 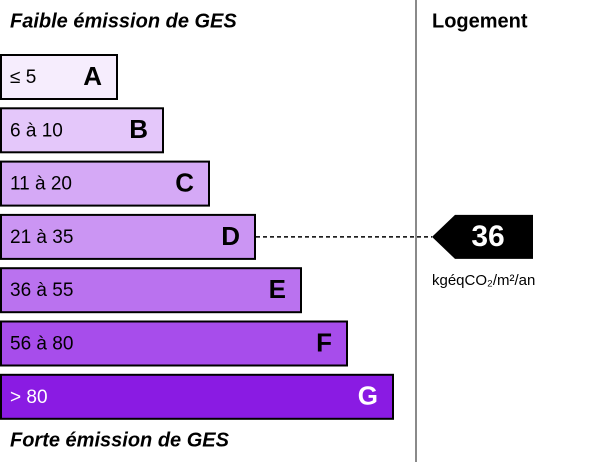 I want to click on class-range: 21 à 35, so click(x=41, y=237).